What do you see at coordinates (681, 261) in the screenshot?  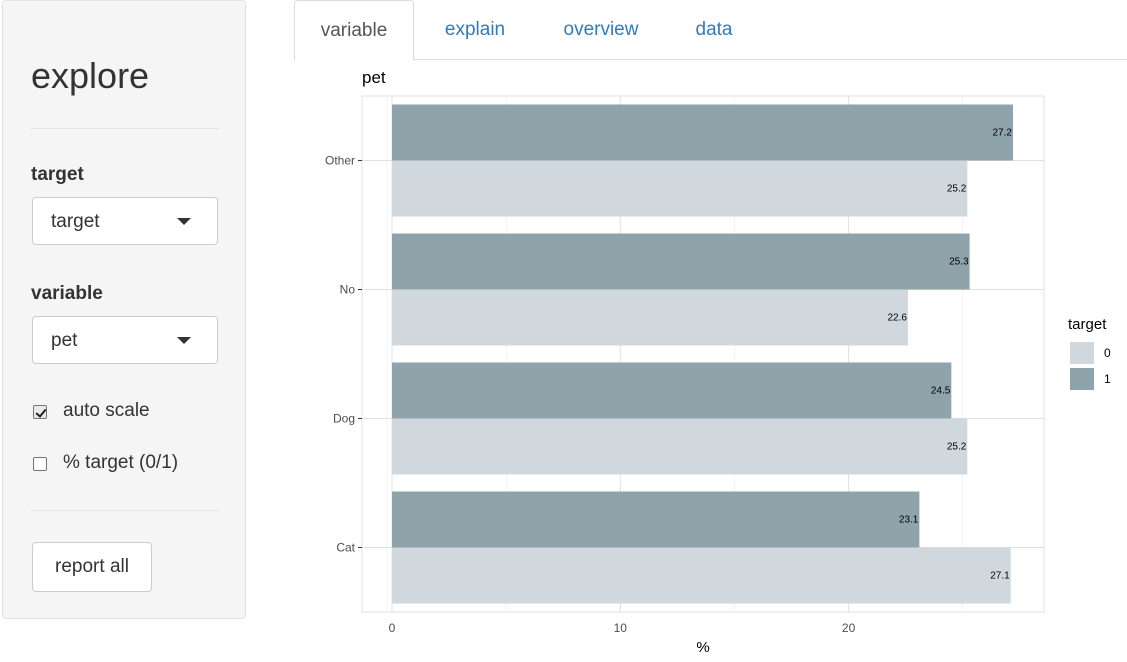 I see `bar-target-1-no` at bounding box center [681, 261].